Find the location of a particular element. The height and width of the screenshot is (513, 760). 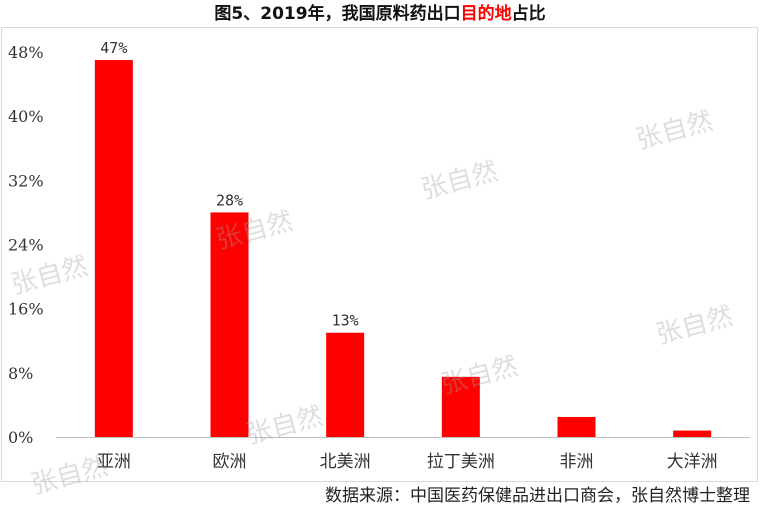

data-label: 28% is located at coordinates (229, 200).